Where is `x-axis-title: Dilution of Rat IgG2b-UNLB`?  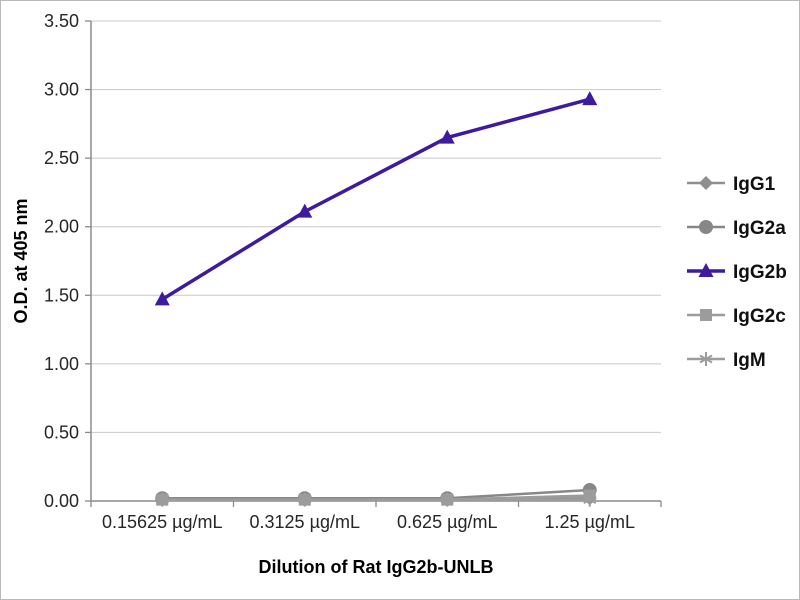 x-axis-title: Dilution of Rat IgG2b-UNLB is located at coordinates (376, 567).